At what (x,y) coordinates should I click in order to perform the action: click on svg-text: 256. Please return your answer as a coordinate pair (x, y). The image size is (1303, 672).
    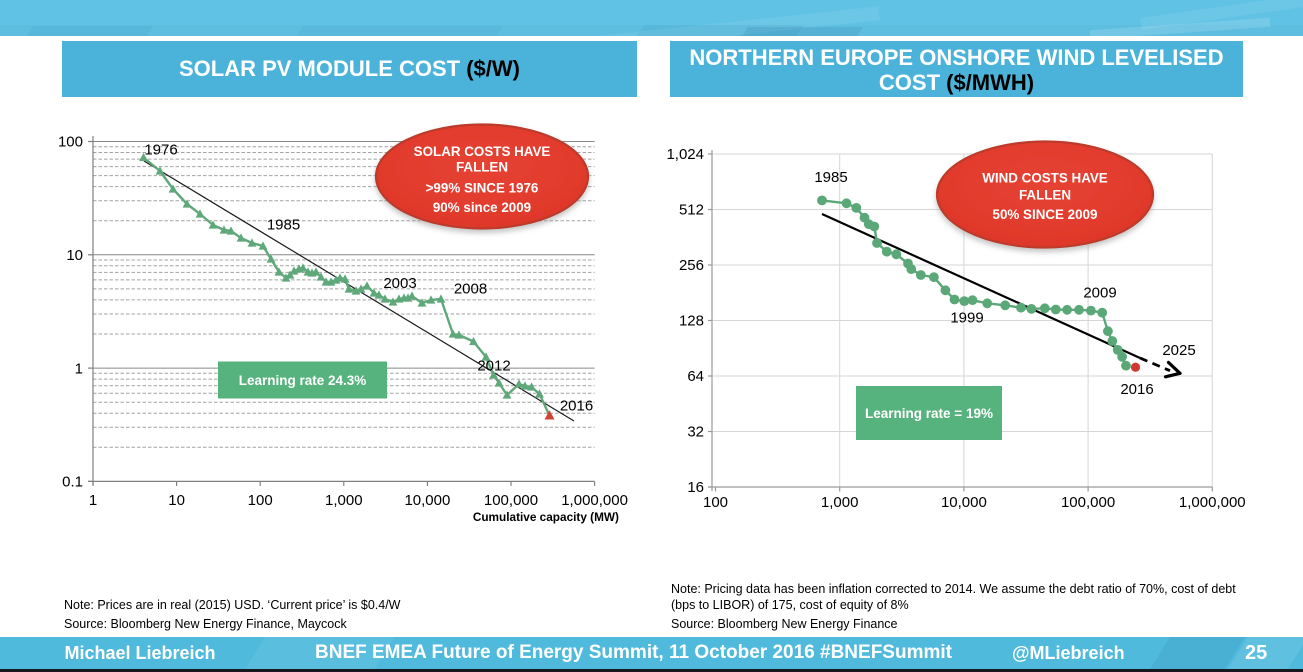
    Looking at the image, I should click on (691, 265).